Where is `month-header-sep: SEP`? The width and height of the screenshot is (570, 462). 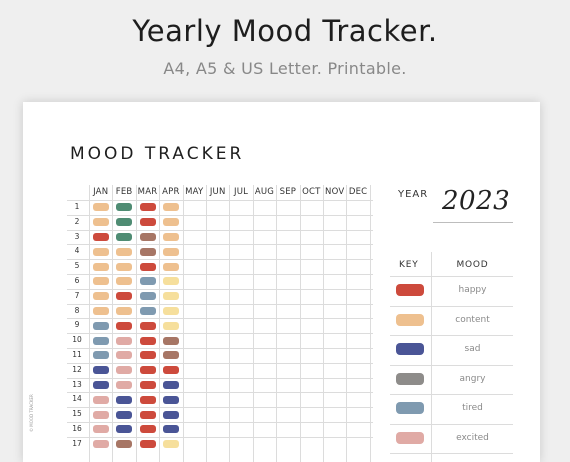
month-header-sep: SEP is located at coordinates (288, 192).